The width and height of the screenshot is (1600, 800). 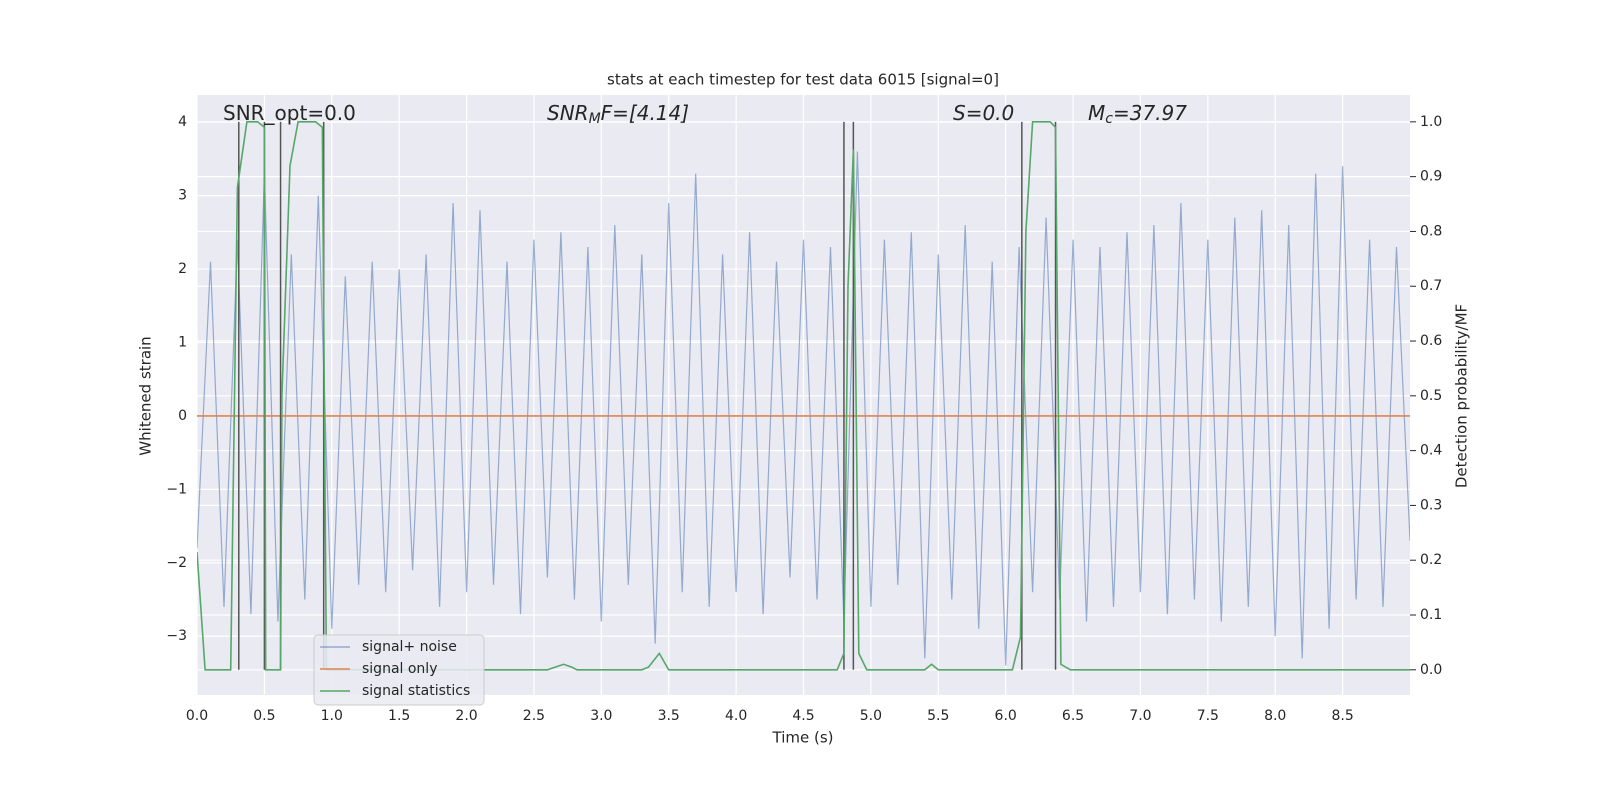 I want to click on y-tick-label: −1, so click(x=176, y=489).